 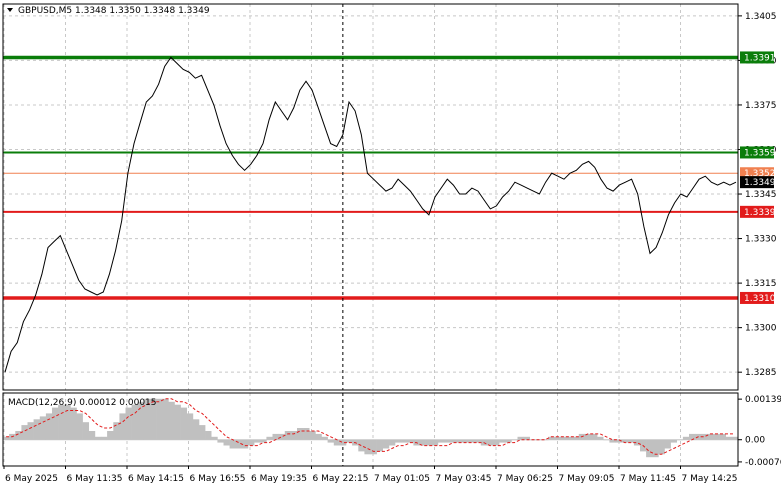 I want to click on x-tick-label: 6 May 19:35, so click(x=279, y=479).